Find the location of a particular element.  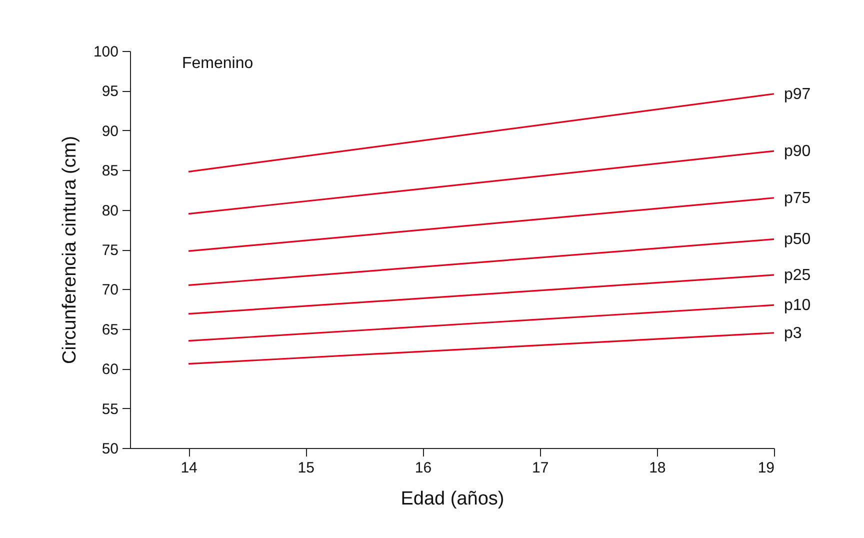

y-tick-label: 80 is located at coordinates (110, 211).